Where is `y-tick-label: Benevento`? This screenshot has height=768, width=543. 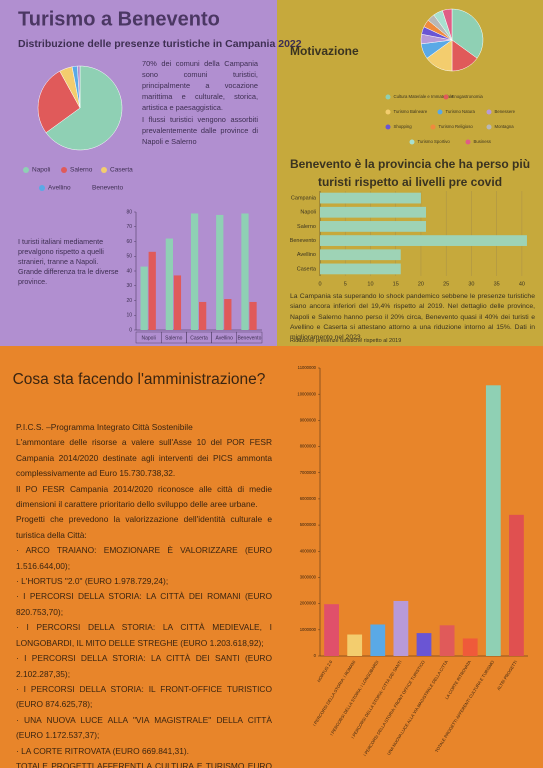
y-tick-label: Benevento is located at coordinates (303, 241).